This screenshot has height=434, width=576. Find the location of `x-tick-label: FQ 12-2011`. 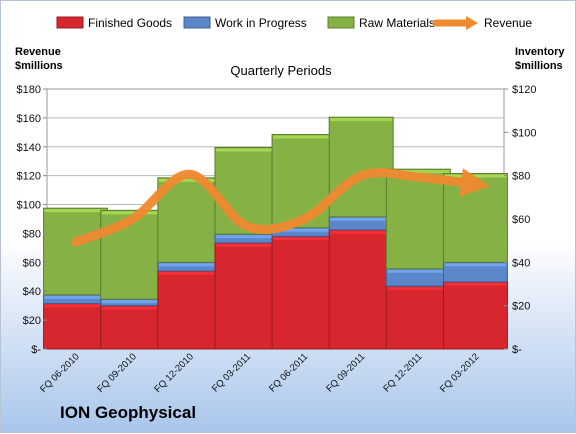

x-tick-label: FQ 12-2011 is located at coordinates (402, 372).